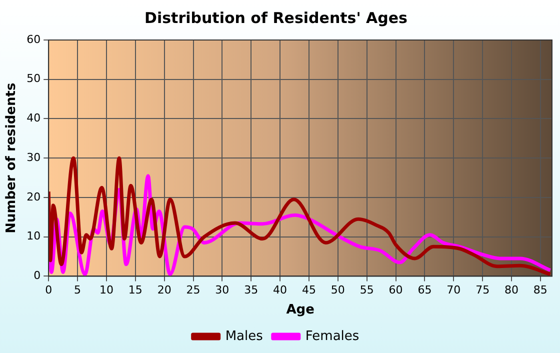  I want to click on x-tick-label: 0, so click(48, 290).